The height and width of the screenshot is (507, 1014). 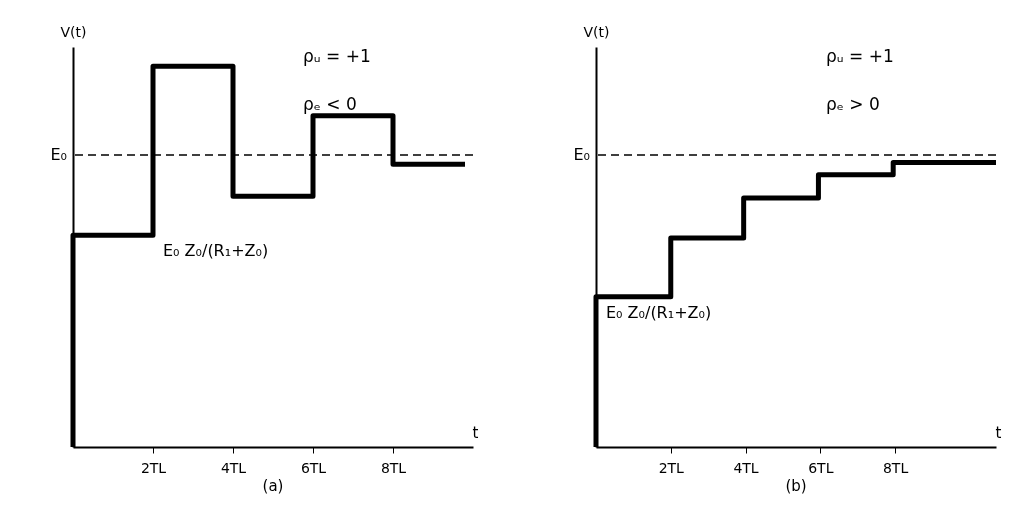 I want to click on text: ρₑ > 0, so click(x=853, y=104).